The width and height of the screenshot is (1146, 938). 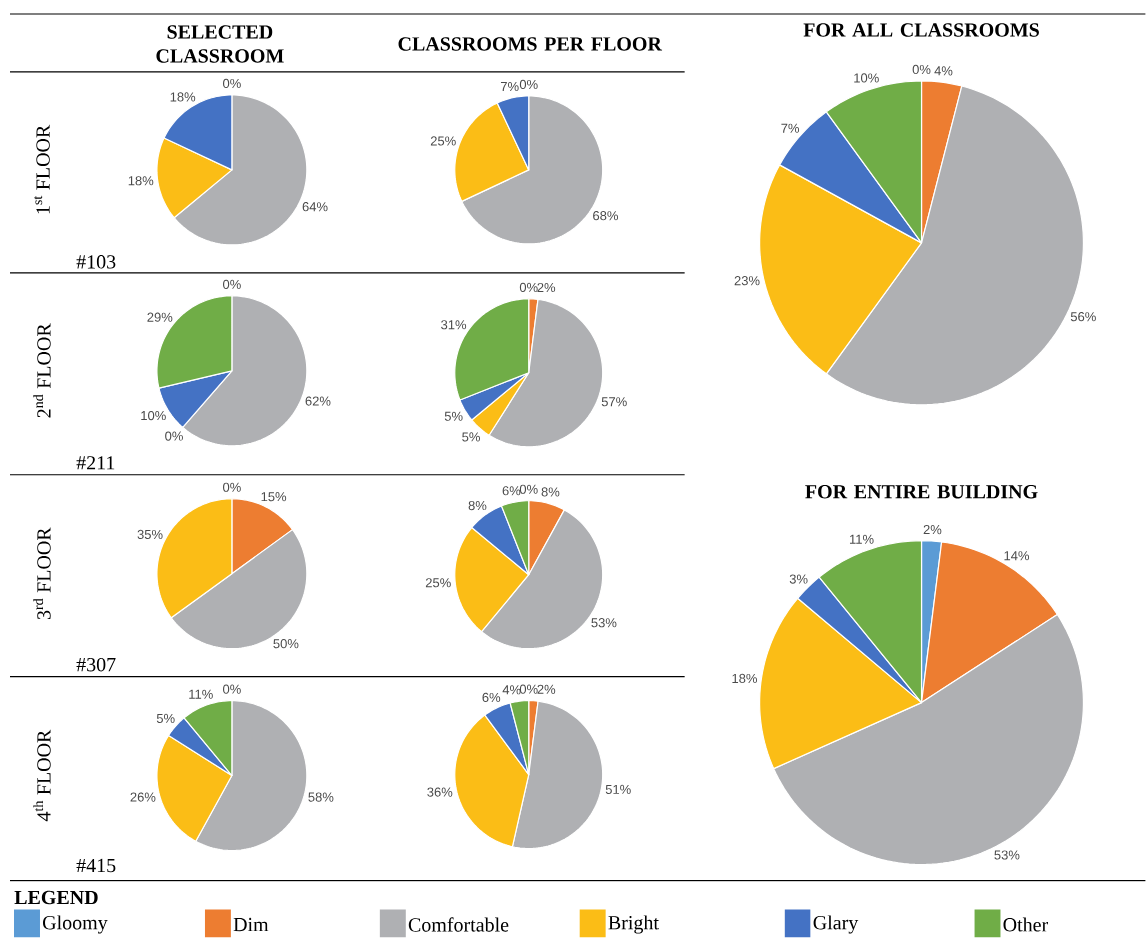 What do you see at coordinates (315, 207) in the screenshot?
I see `data-label: 64%` at bounding box center [315, 207].